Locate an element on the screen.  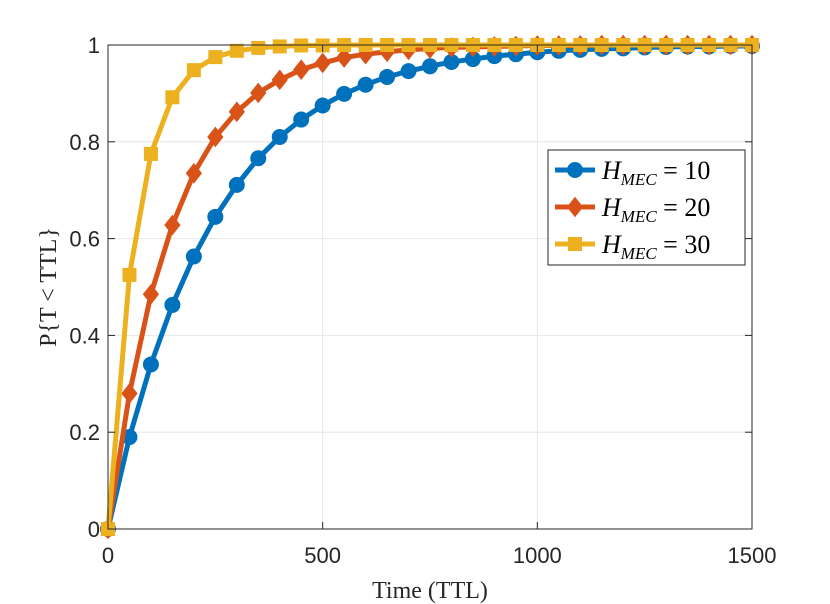
legend-label: HMEC = 30 is located at coordinates (655, 246).